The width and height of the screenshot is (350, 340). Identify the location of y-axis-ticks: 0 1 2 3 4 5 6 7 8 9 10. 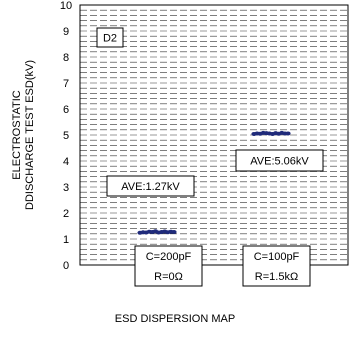
(66, 136).